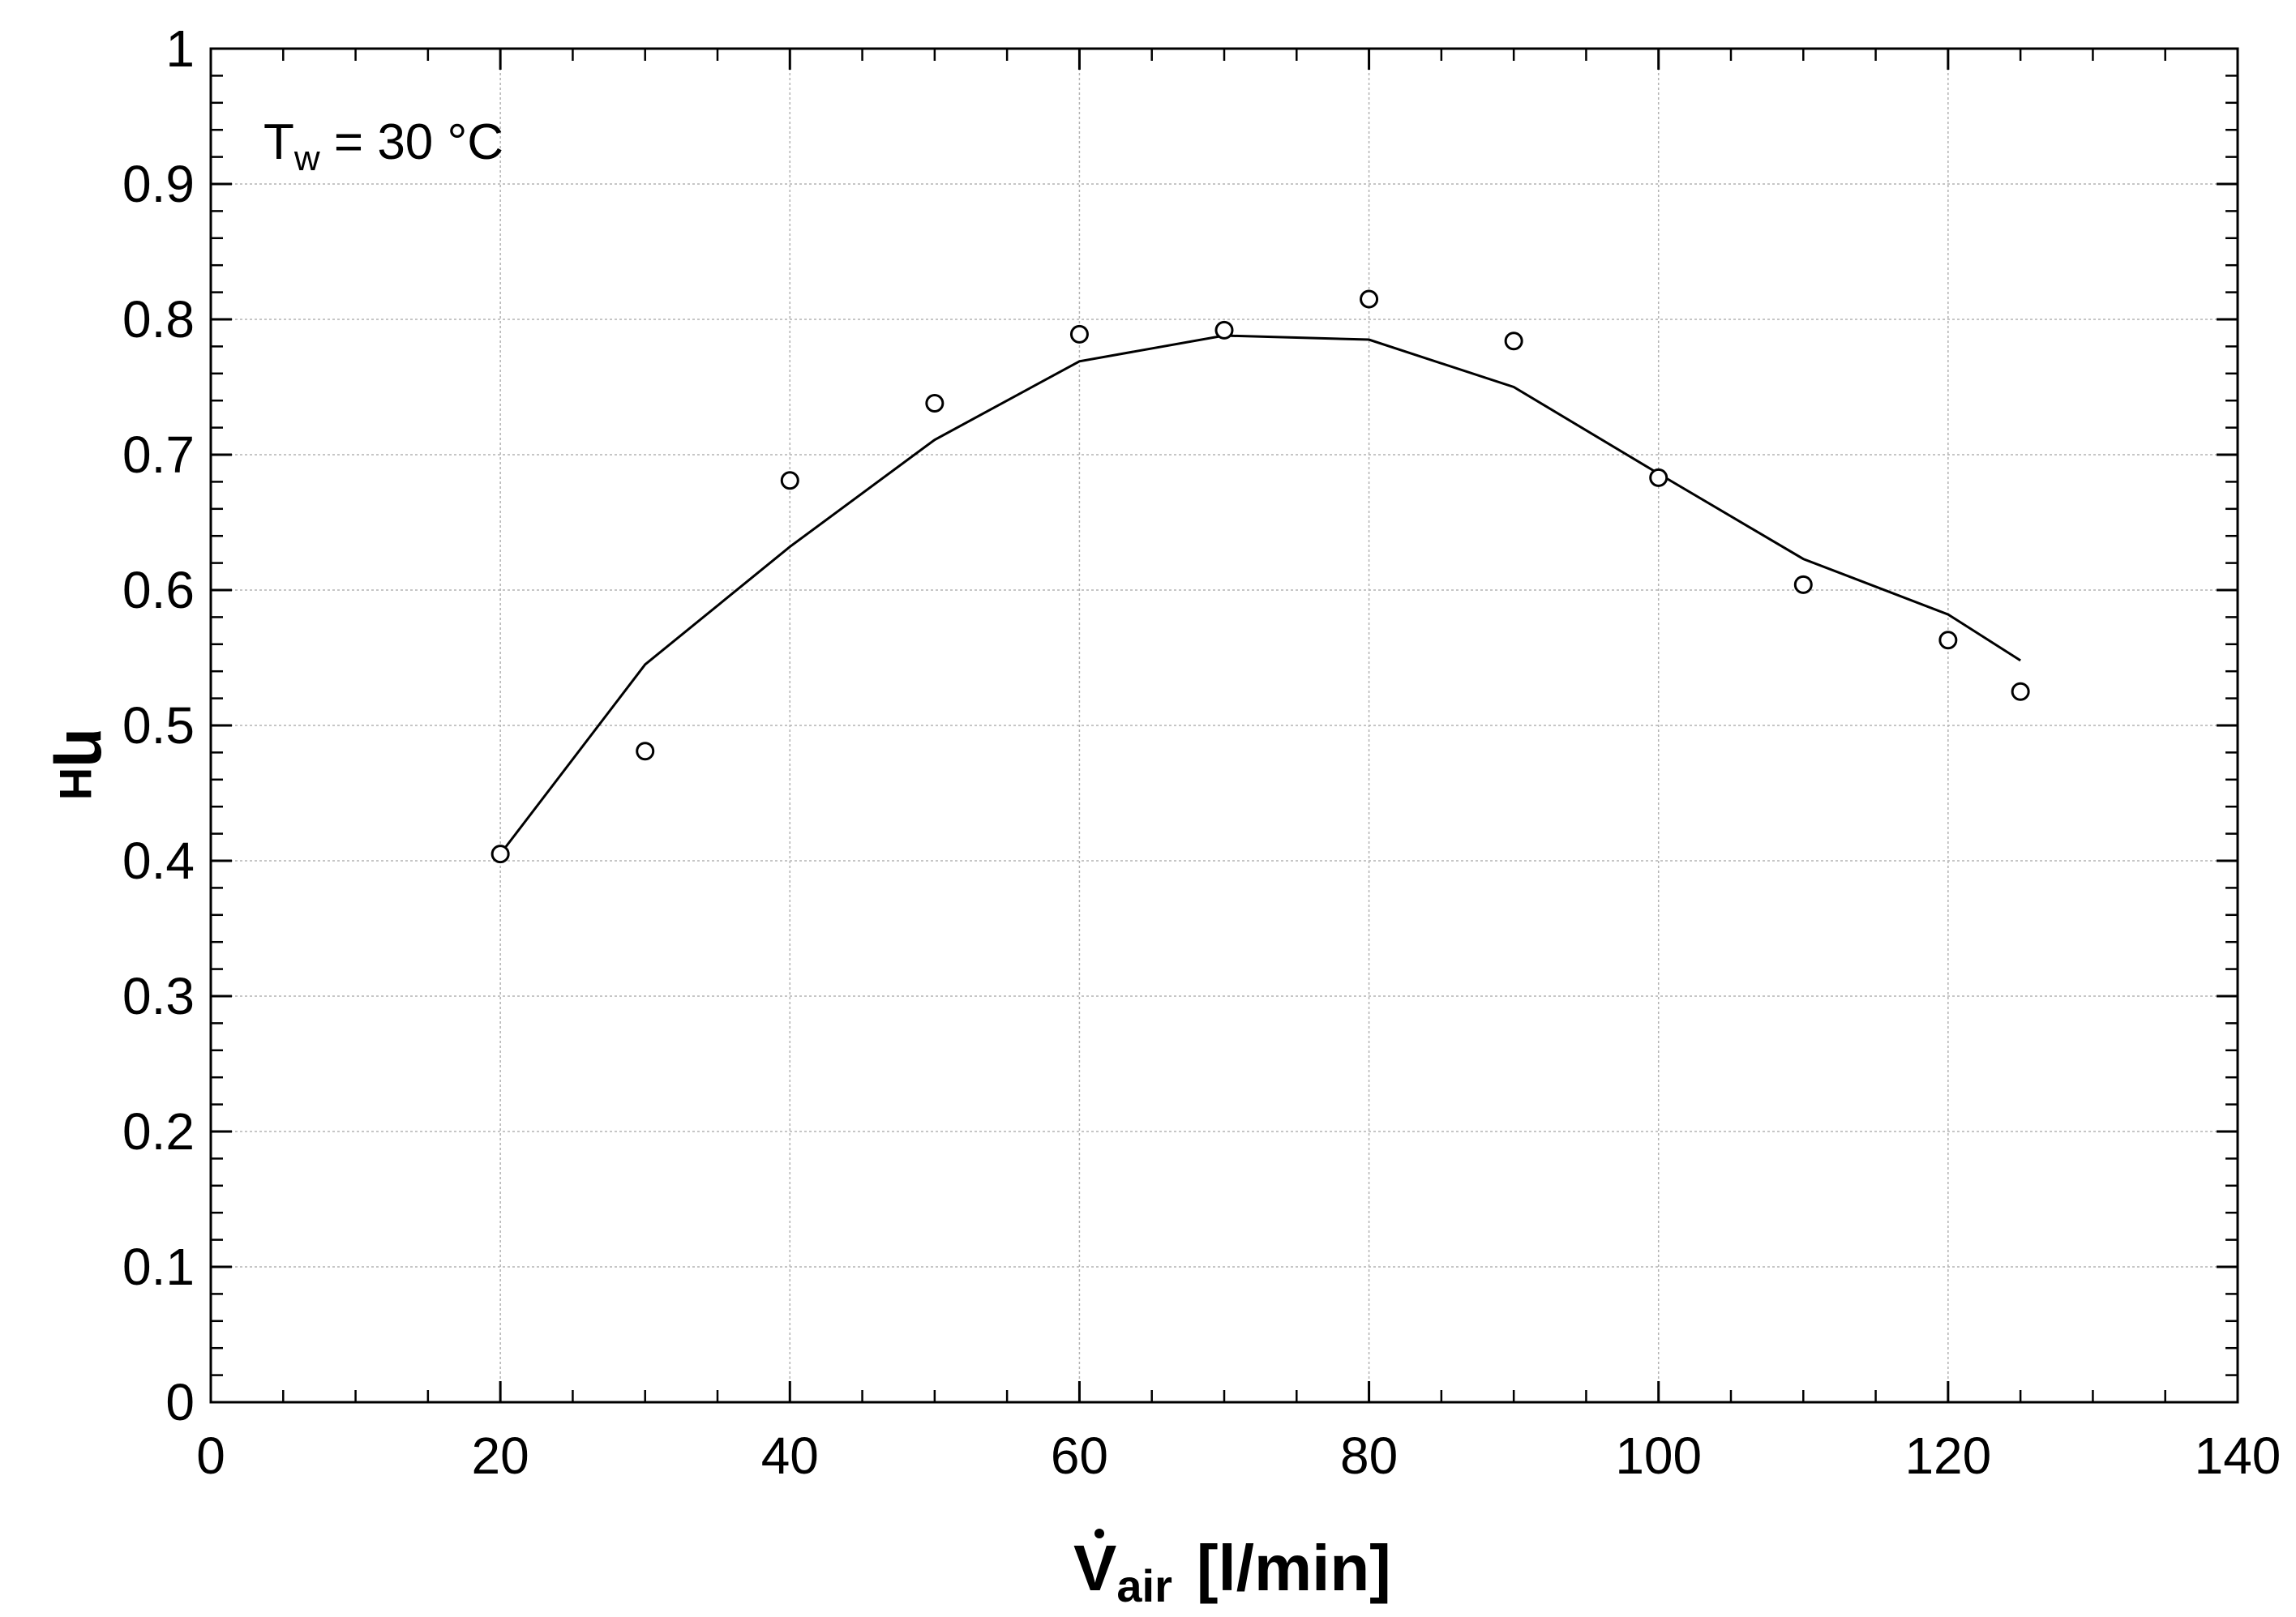 The height and width of the screenshot is (1617, 2296). Describe the element at coordinates (1144, 1585) in the screenshot. I see `x-axis-label-subscript: air` at that location.